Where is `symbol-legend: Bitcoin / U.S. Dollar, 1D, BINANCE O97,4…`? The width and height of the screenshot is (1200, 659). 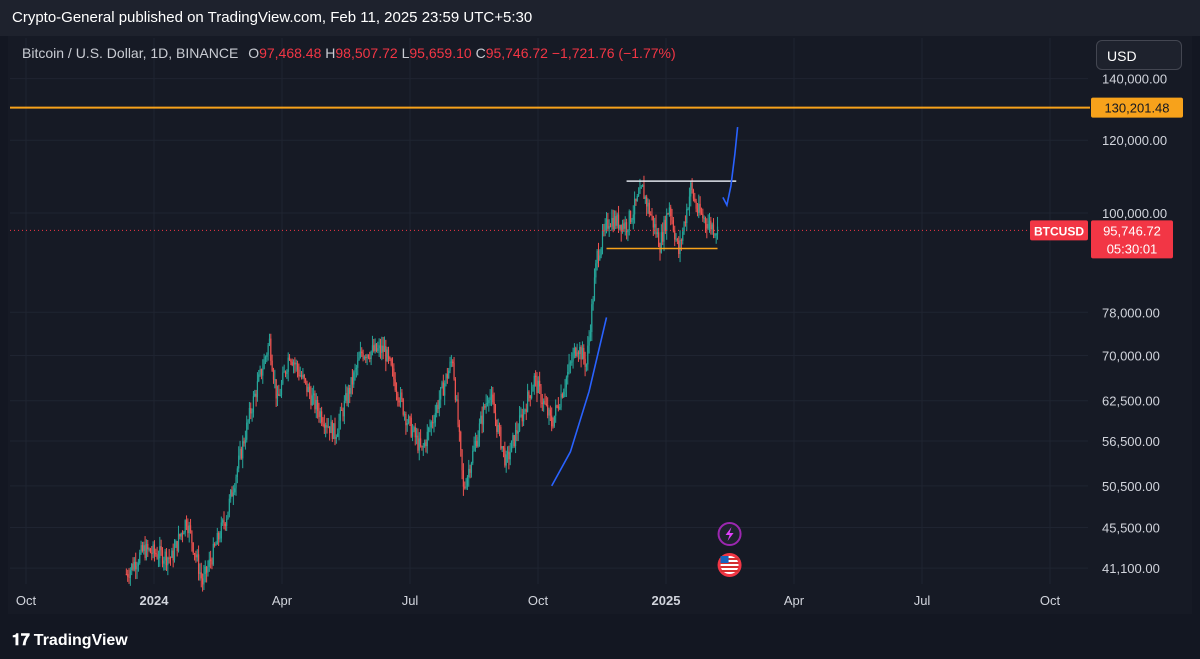
symbol-legend: Bitcoin / U.S. Dollar, 1D, BINANCE O97,4… is located at coordinates (349, 53).